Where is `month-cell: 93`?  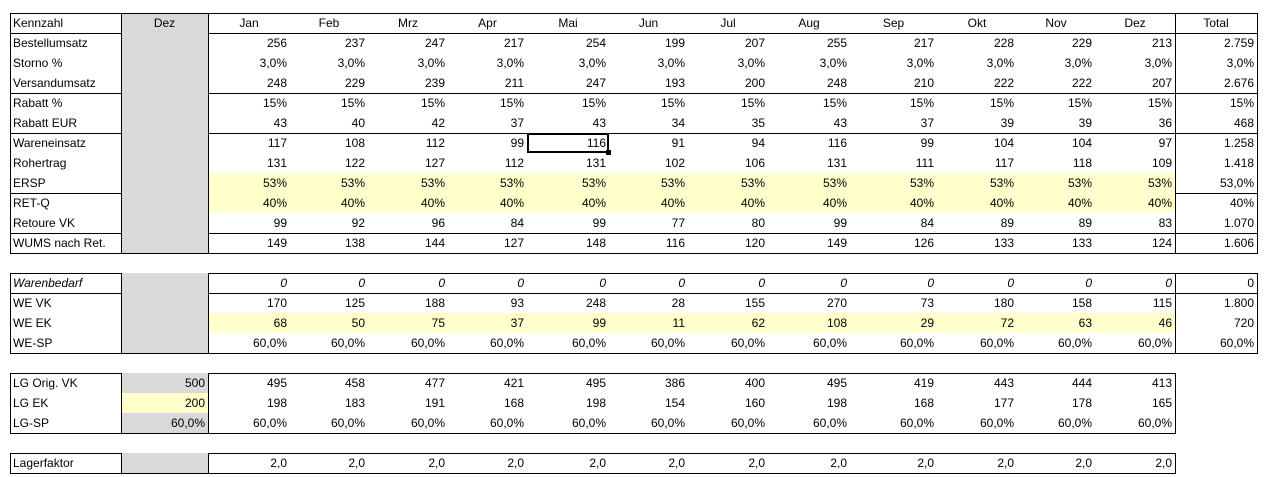
month-cell: 93 is located at coordinates (517, 303).